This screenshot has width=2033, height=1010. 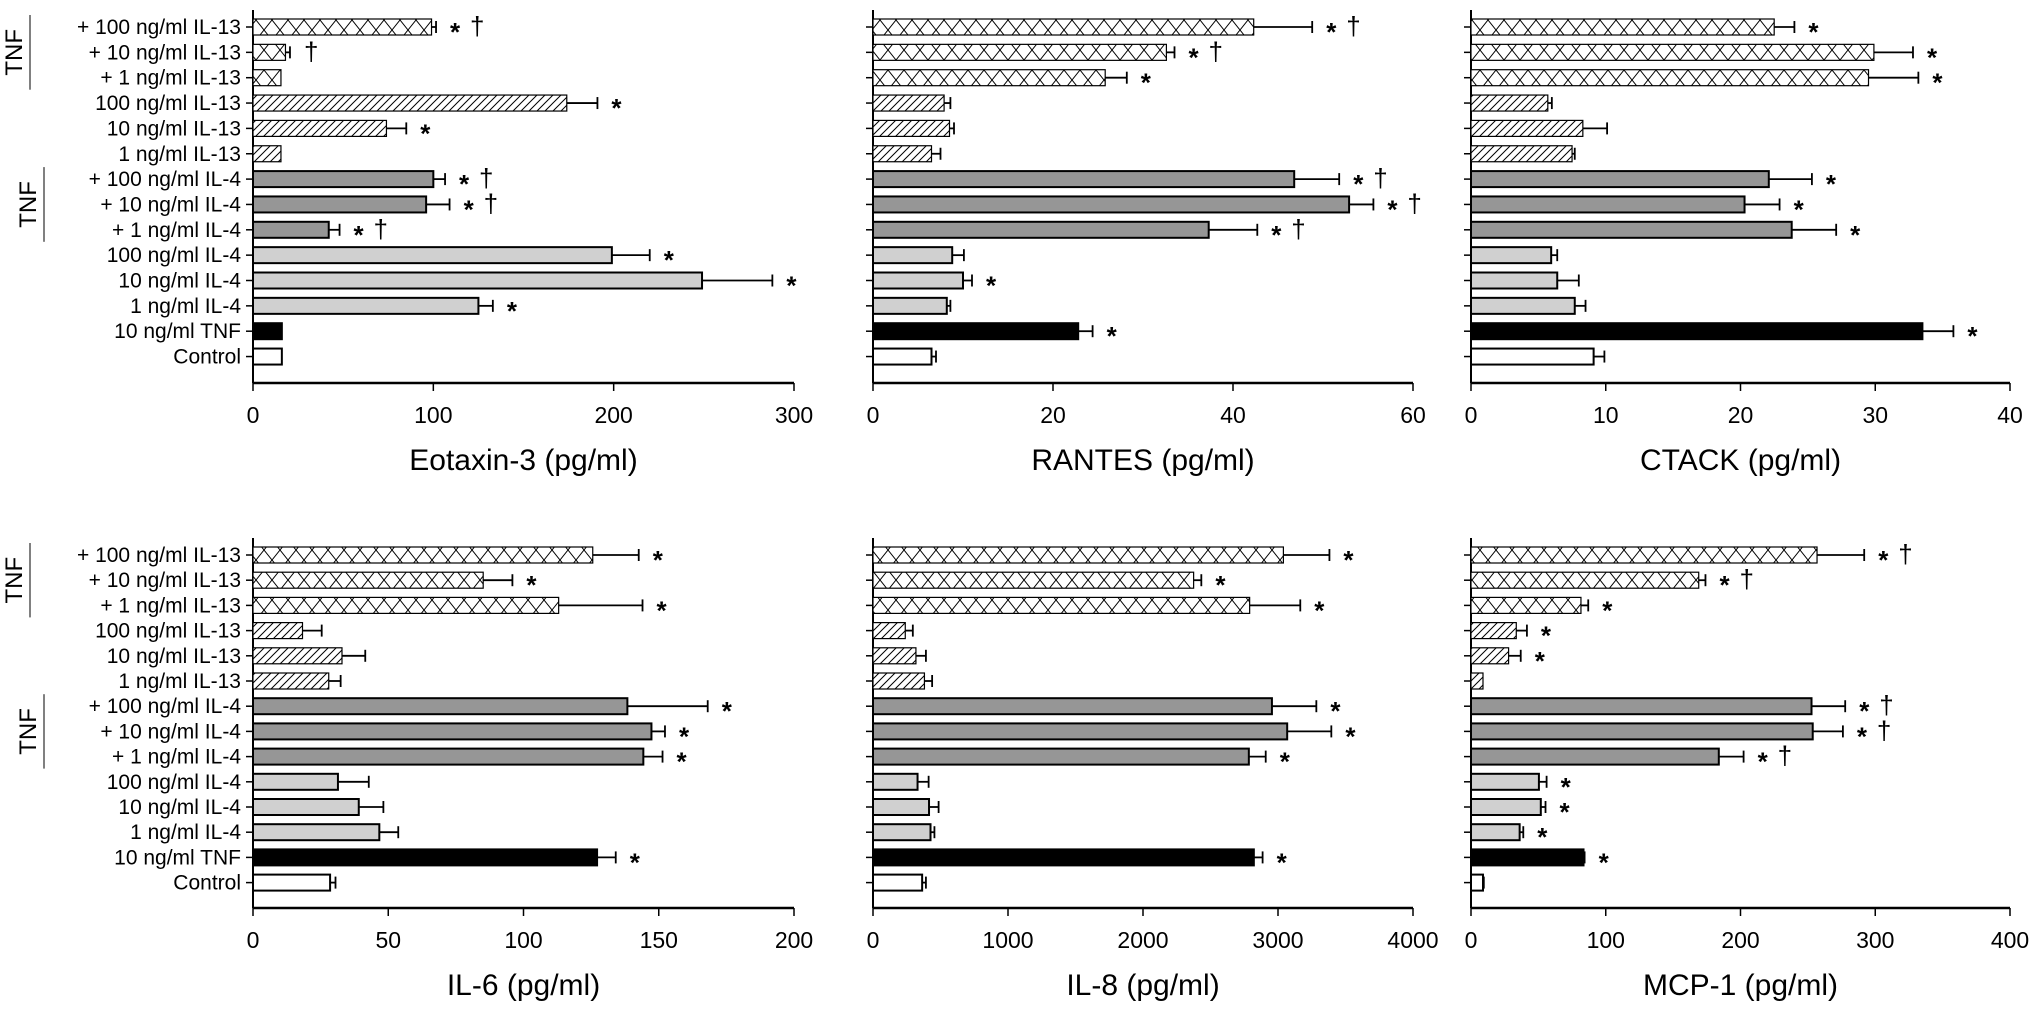 I want to click on category-label: 10 ng/ml IL-13, so click(x=174, y=656).